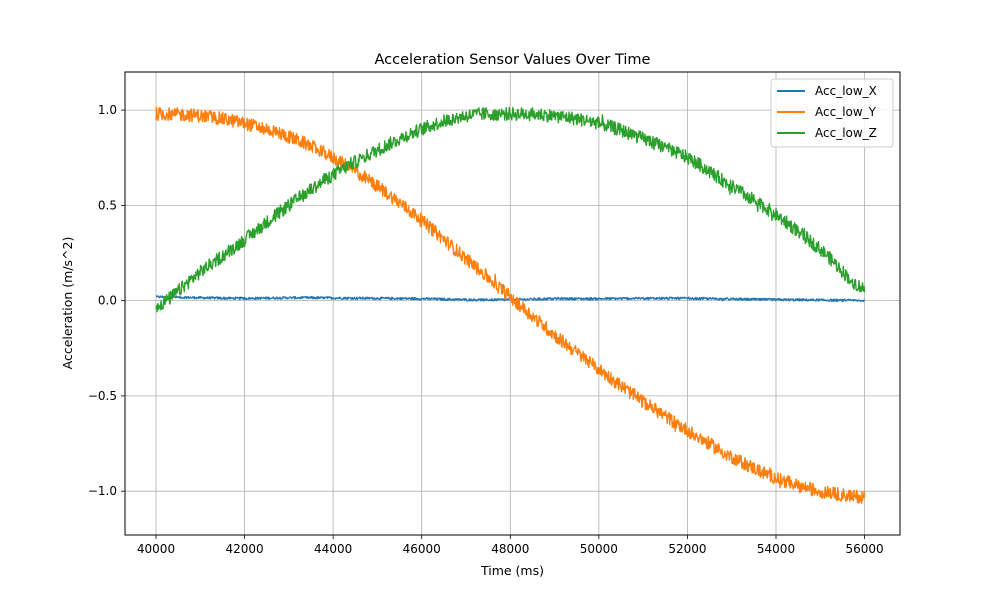 Image resolution: width=1000 pixels, height=604 pixels. I want to click on x-tick-label: 40000, so click(156, 549).